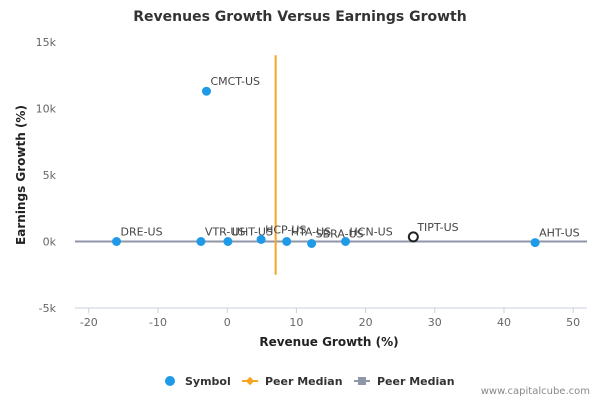 The width and height of the screenshot is (600, 400). Describe the element at coordinates (504, 322) in the screenshot. I see `x-tick-label: 40` at that location.